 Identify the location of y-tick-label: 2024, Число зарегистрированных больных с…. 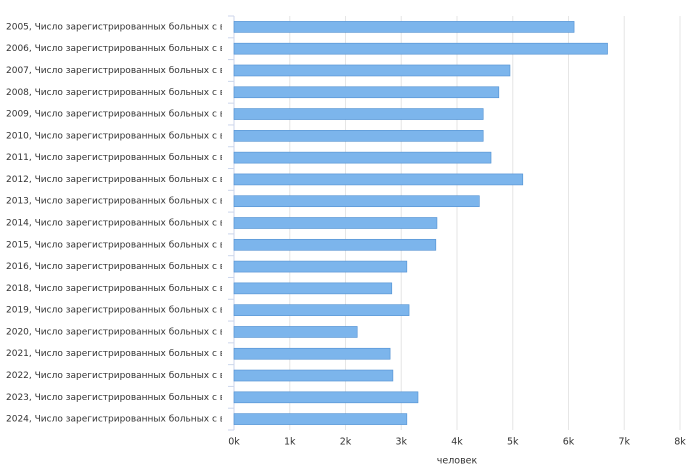
(119, 420).